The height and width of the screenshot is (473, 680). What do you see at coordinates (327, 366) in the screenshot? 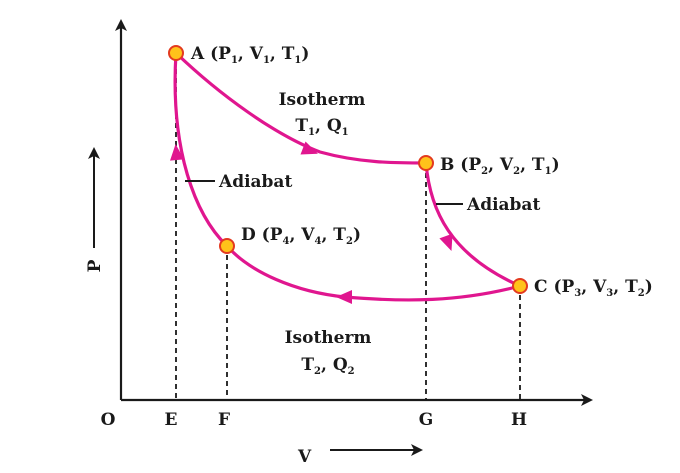
I see `isotherm-2-params: T2, Q2` at bounding box center [327, 366].